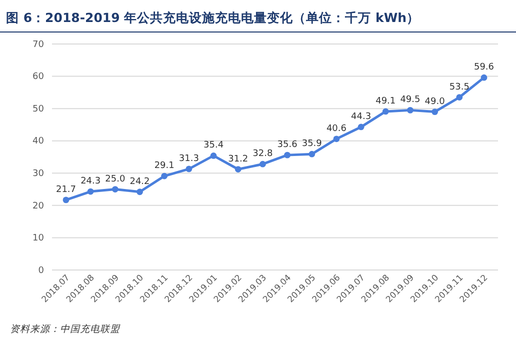 Image resolution: width=516 pixels, height=340 pixels. Describe the element at coordinates (287, 145) in the screenshot. I see `data-label: 35.6` at that location.